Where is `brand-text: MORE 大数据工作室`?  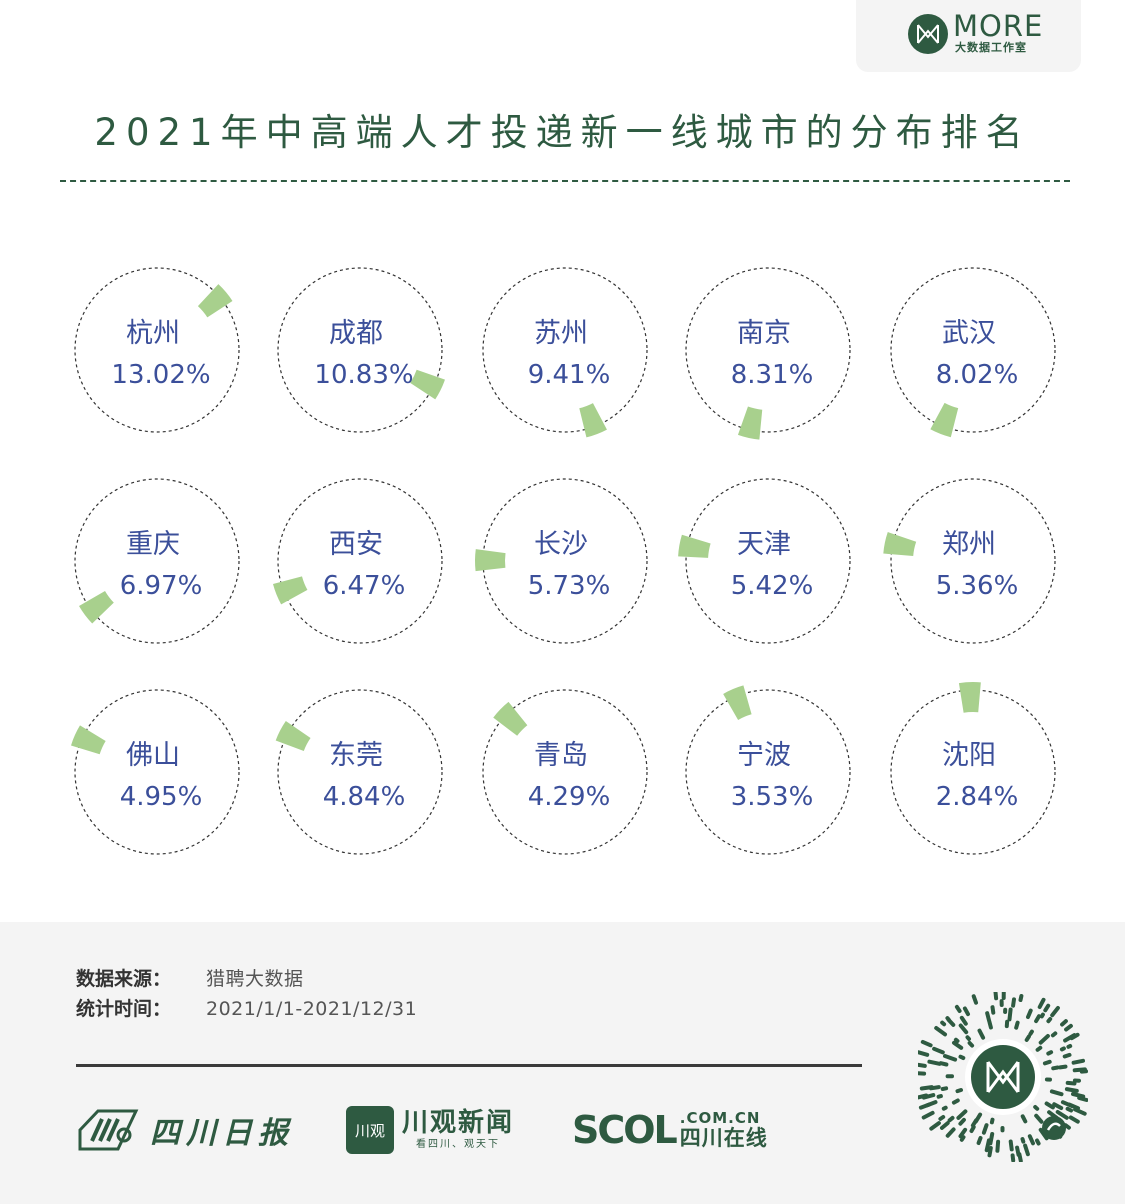
brand-text: MORE 大数据工作室 is located at coordinates (1008, 32).